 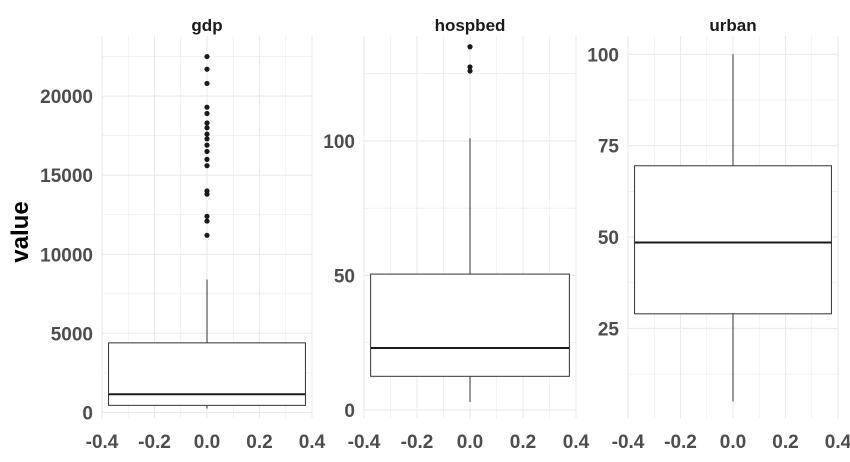 I want to click on facet-title: gdp, so click(x=206, y=25).